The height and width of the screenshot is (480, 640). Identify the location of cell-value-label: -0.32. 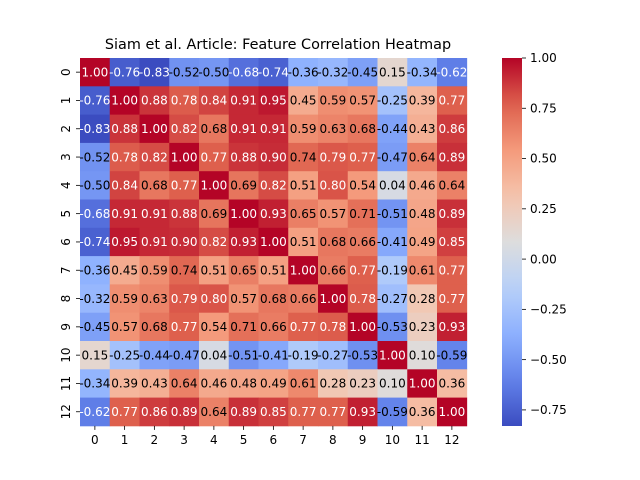
(94, 299).